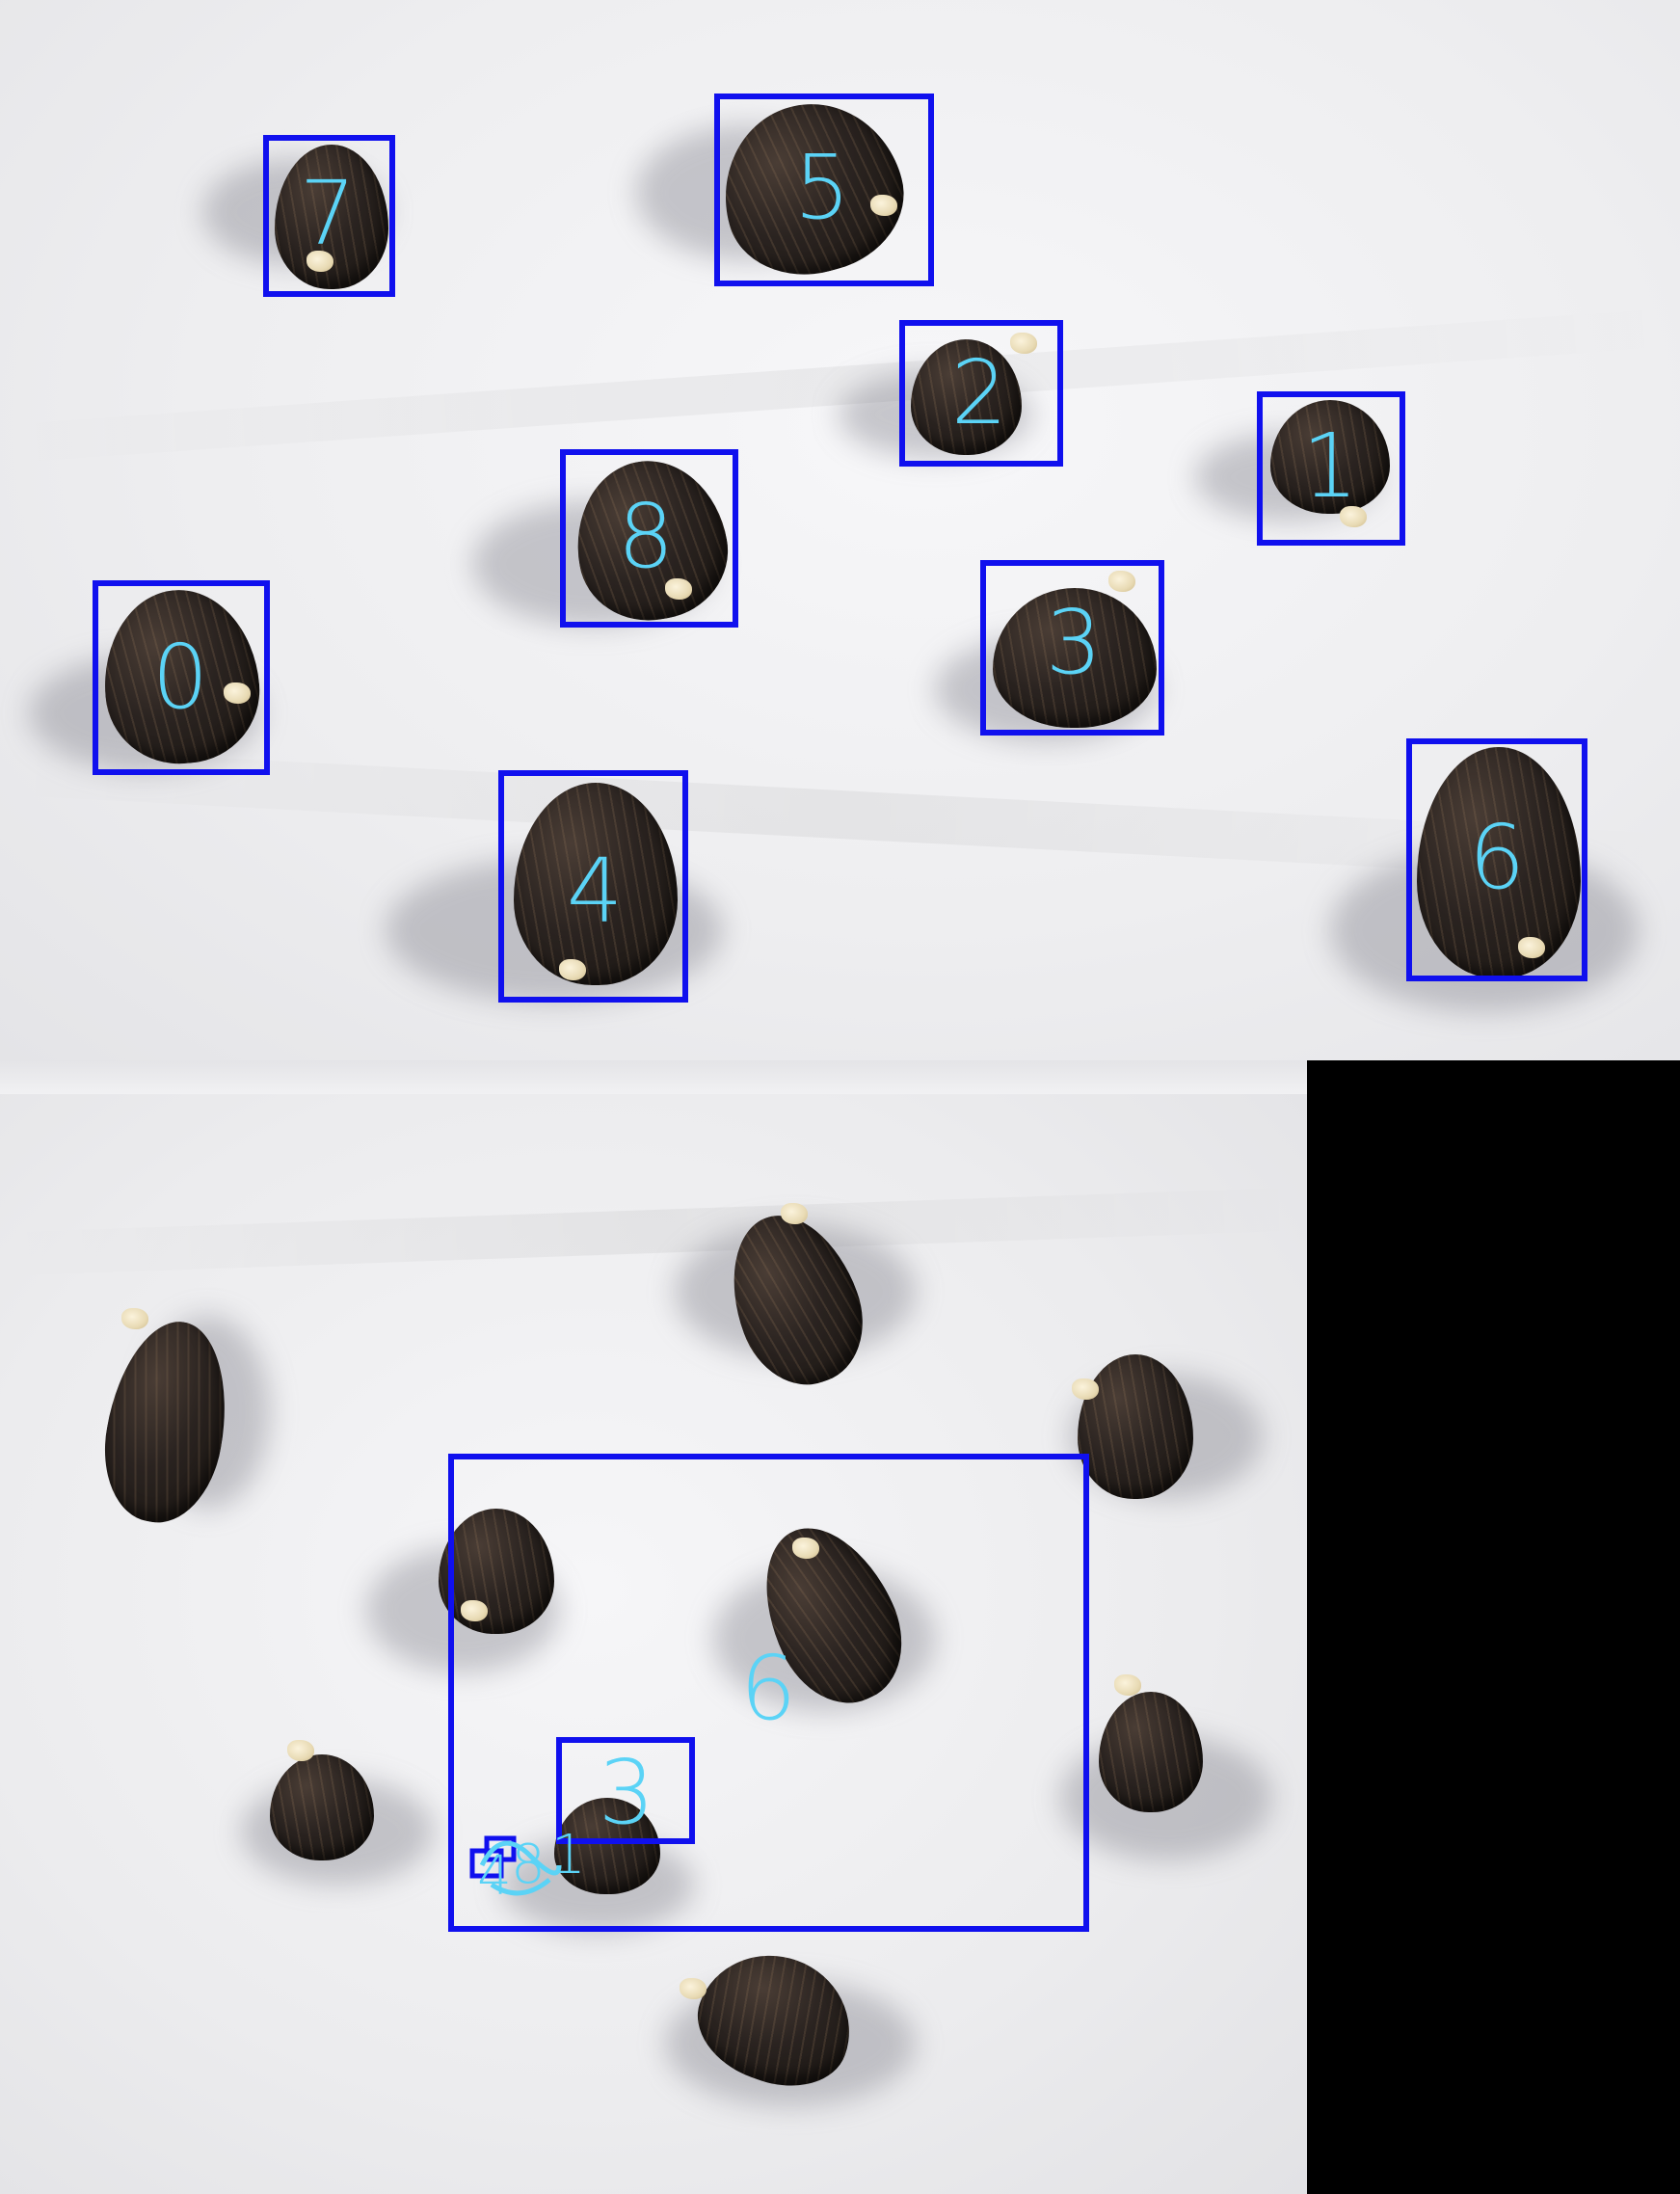 Image resolution: width=1680 pixels, height=2194 pixels. What do you see at coordinates (495, 1876) in the screenshot?
I see `cluster-label: 4` at bounding box center [495, 1876].